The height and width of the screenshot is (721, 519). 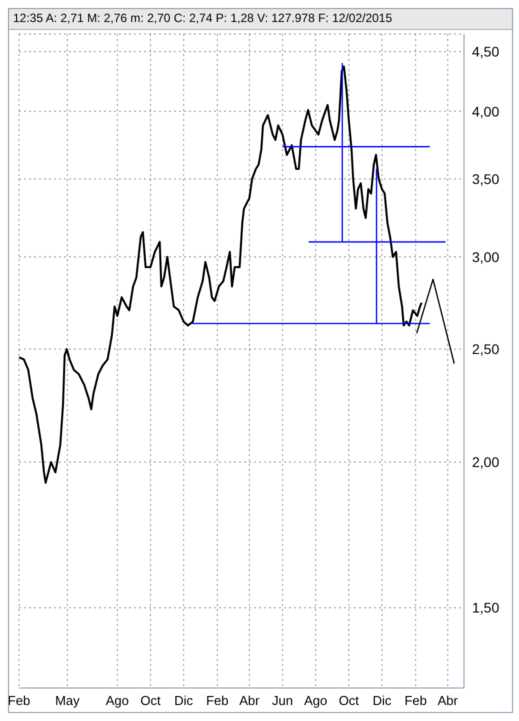 What do you see at coordinates (67, 700) in the screenshot?
I see `x-tick-label: May` at bounding box center [67, 700].